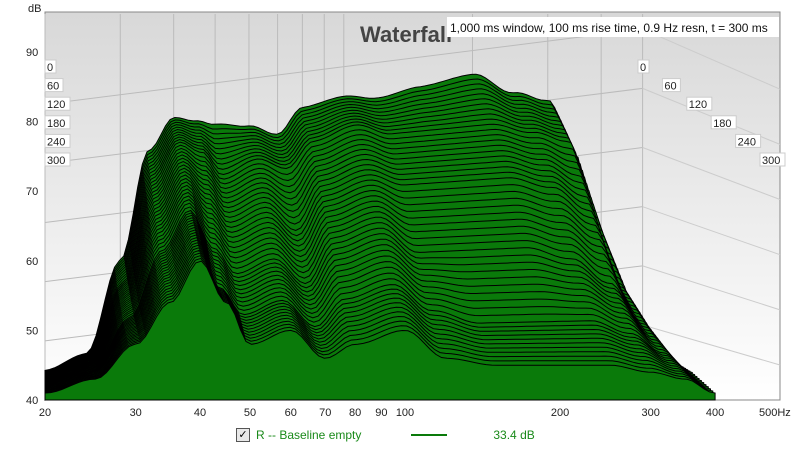 This screenshot has height=452, width=800. I want to click on time-label-left: 180, so click(56, 124).